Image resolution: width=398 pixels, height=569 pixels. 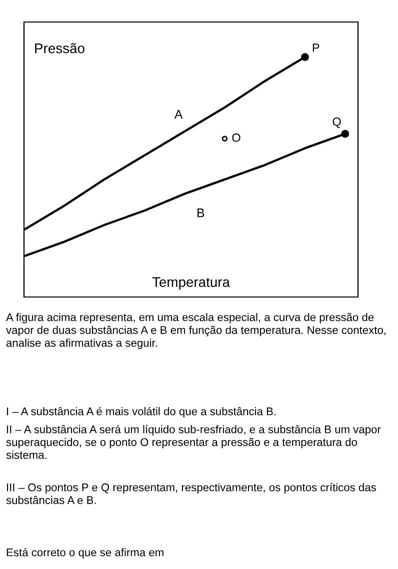 What do you see at coordinates (191, 493) in the screenshot?
I see `text: III – Os pontos P e Q representam, respectivamente, os pontos críticos das substâncias A e B.` at bounding box center [191, 493].